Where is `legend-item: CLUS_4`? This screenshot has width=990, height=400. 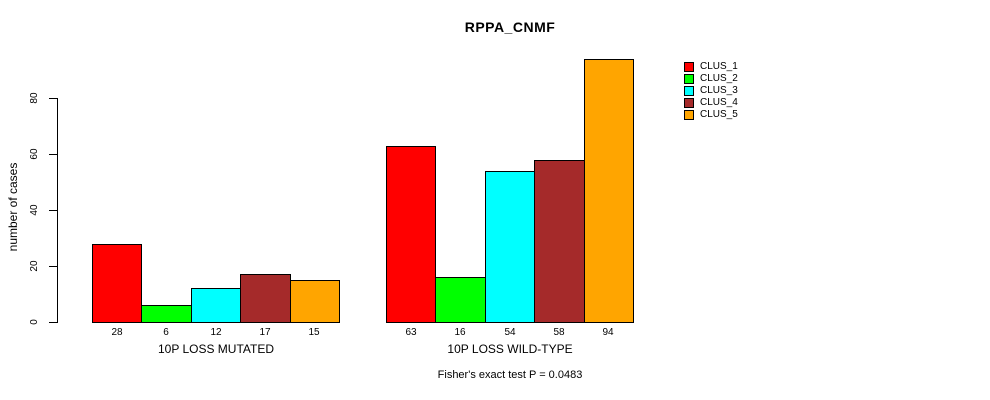
legend-item: CLUS_4 is located at coordinates (711, 103).